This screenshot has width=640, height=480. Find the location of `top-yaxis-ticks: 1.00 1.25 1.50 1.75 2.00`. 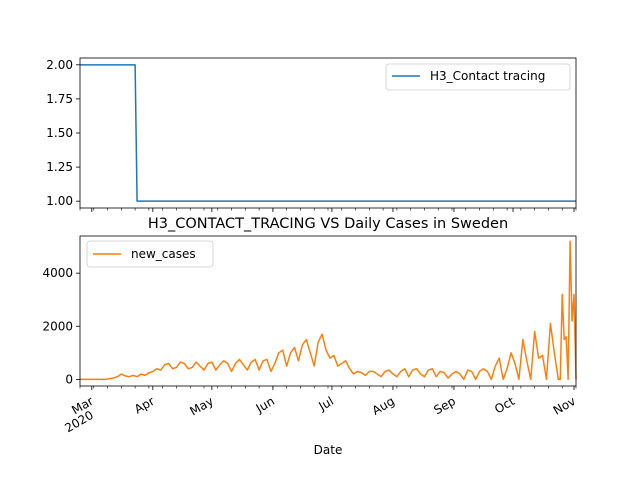

top-yaxis-ticks: 1.00 1.25 1.50 1.75 2.00 is located at coordinates (63, 133).